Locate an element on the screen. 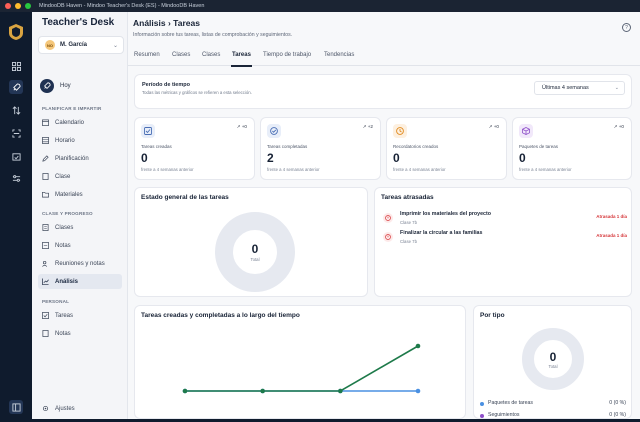 Image resolution: width=640 pixels, height=422 pixels. sidebar-item-label: Clases is located at coordinates (64, 227).